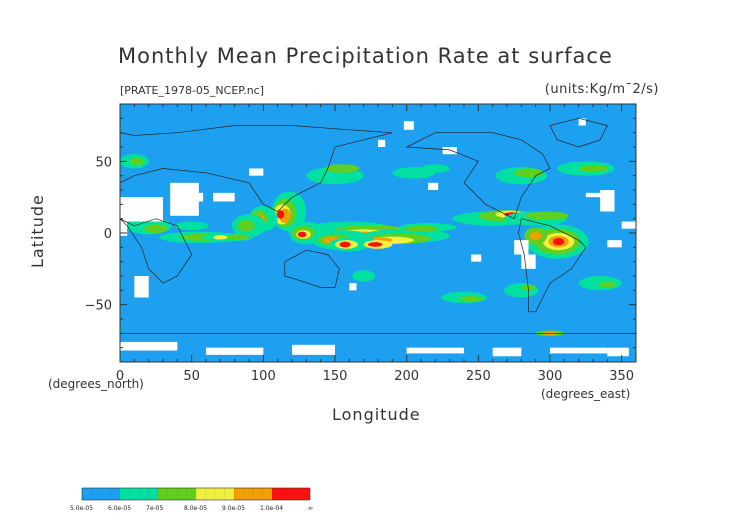 The height and width of the screenshot is (532, 752). I want to click on x-units-left: (degrees_north), so click(96, 384).